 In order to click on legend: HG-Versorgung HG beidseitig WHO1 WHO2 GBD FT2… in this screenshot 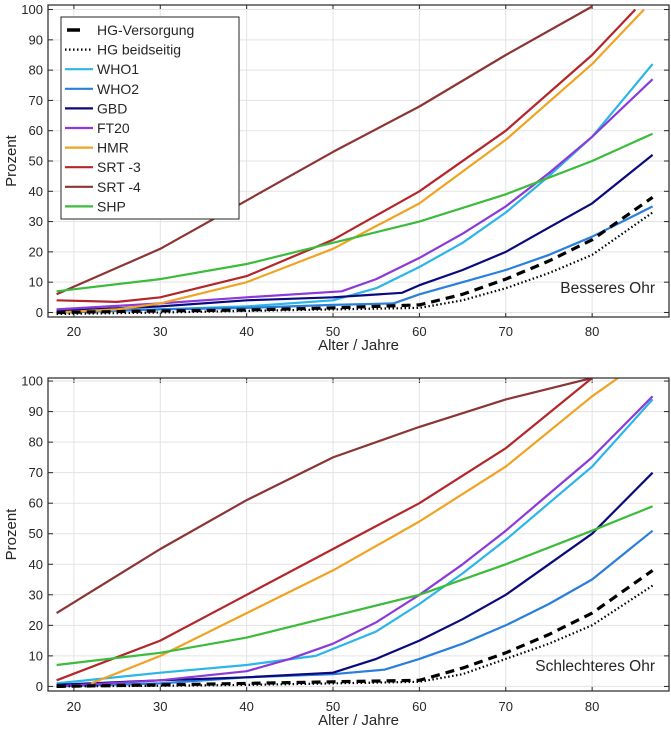, I will do `click(150, 118)`.